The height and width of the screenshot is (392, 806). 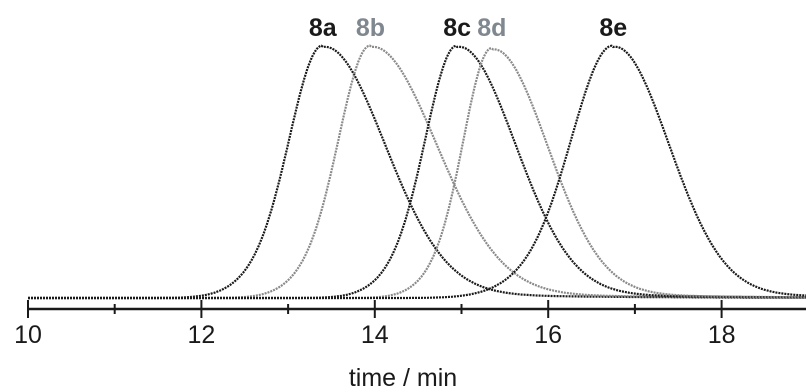 What do you see at coordinates (370, 28) in the screenshot?
I see `series-label-8b: 8b` at bounding box center [370, 28].